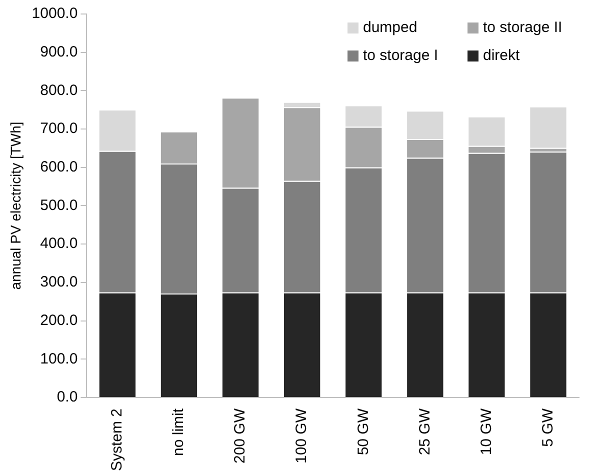 This screenshot has height=474, width=589. I want to click on legend-label: direkt, so click(502, 55).